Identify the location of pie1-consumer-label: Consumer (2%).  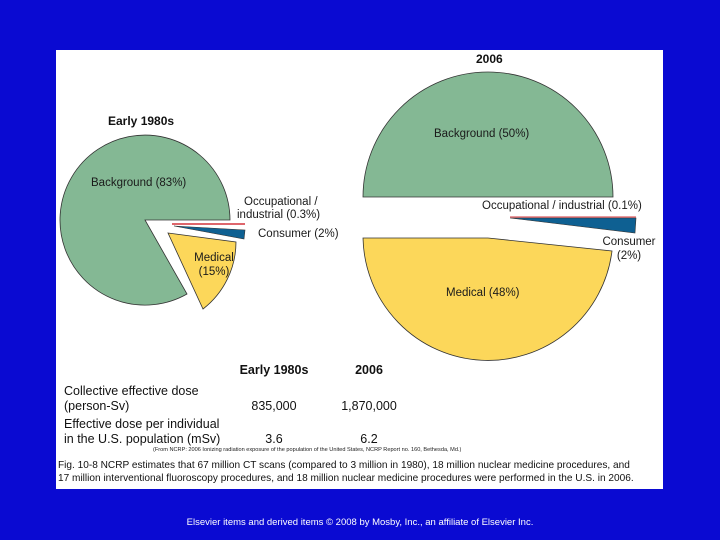
(298, 234).